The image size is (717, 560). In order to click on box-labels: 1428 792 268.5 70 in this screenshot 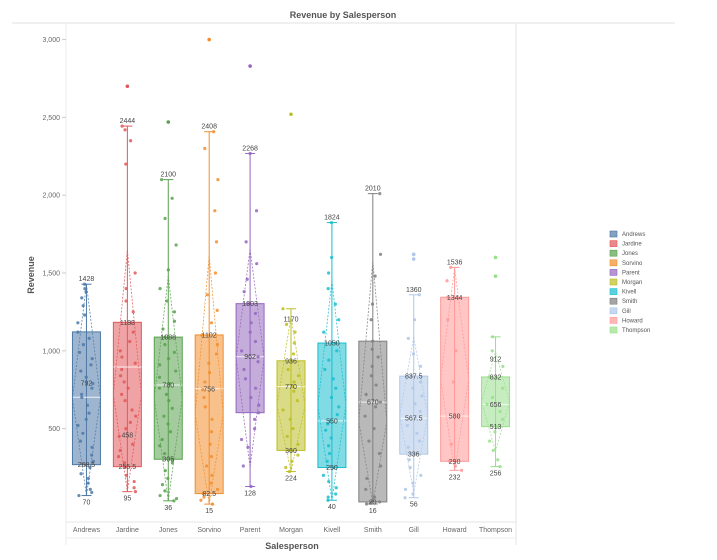, I will do `click(87, 391)`.